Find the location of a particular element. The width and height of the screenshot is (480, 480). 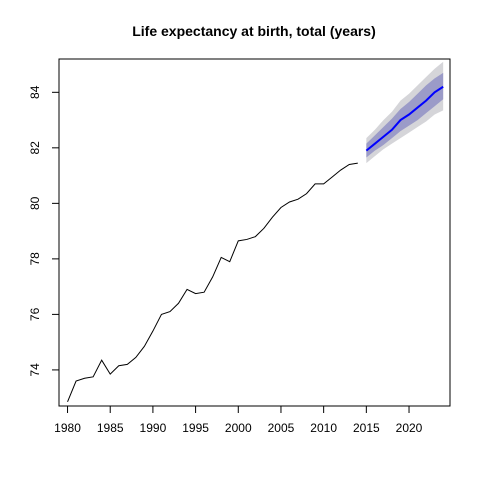

x-tick-label: 1995 is located at coordinates (195, 428).